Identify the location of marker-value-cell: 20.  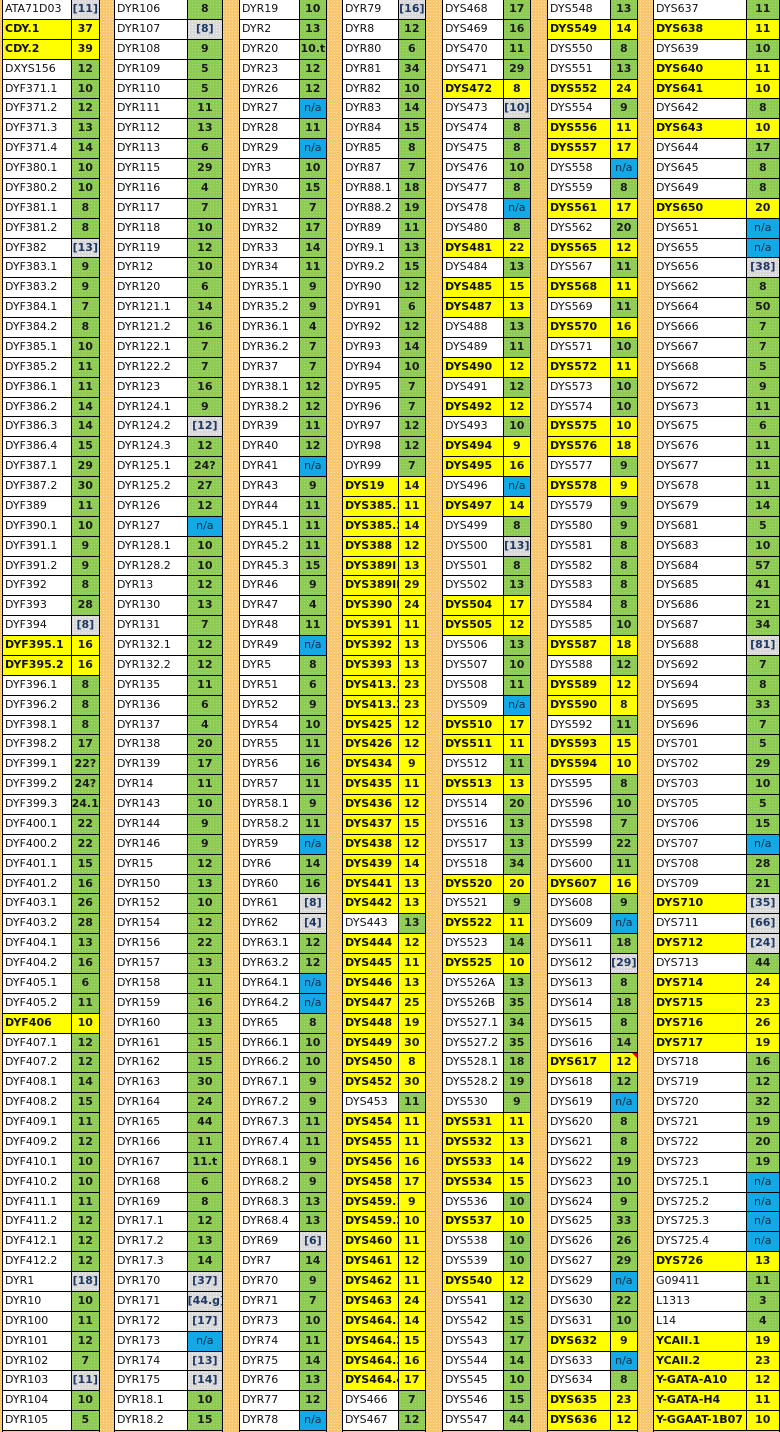
(762, 208).